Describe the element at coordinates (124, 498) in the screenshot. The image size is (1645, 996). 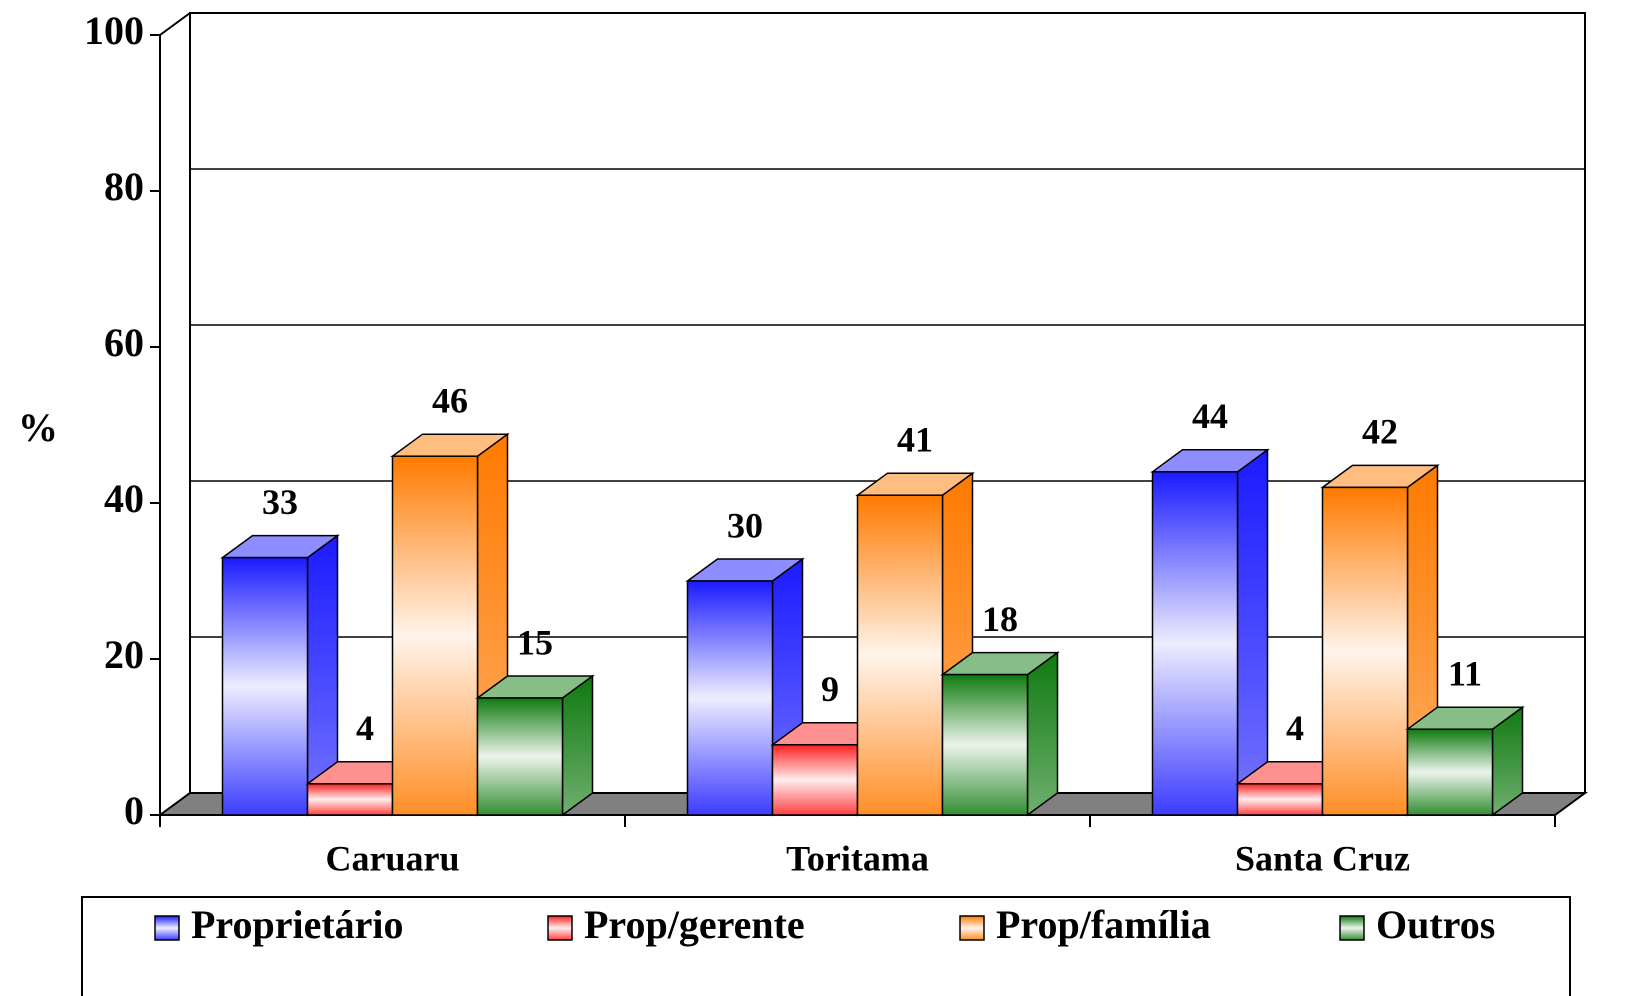
I see `y-tick-label: 40` at that location.